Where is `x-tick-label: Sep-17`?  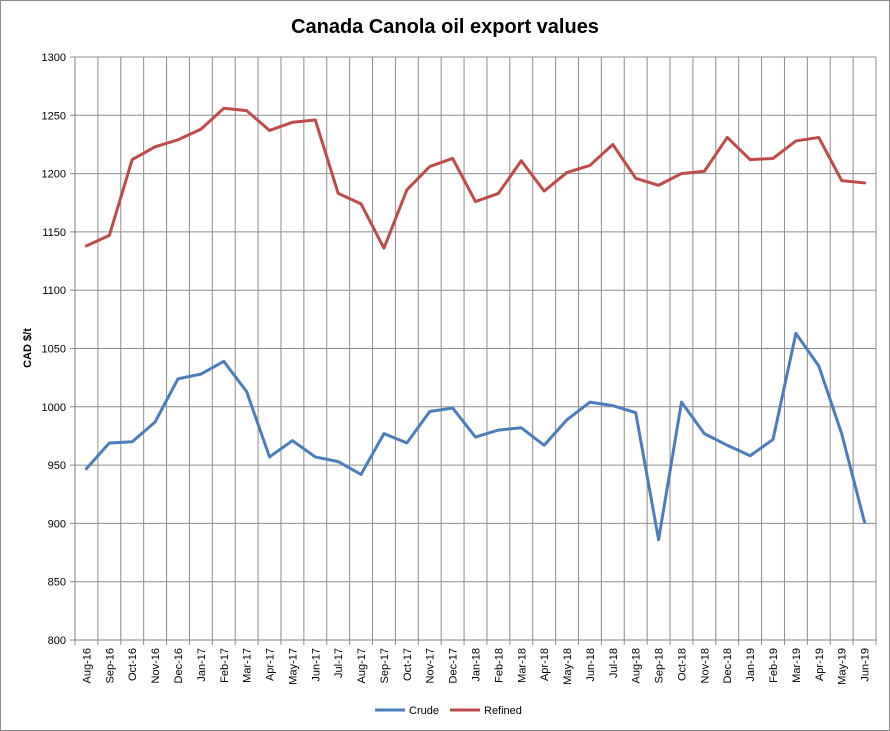
x-tick-label: Sep-17 is located at coordinates (385, 665).